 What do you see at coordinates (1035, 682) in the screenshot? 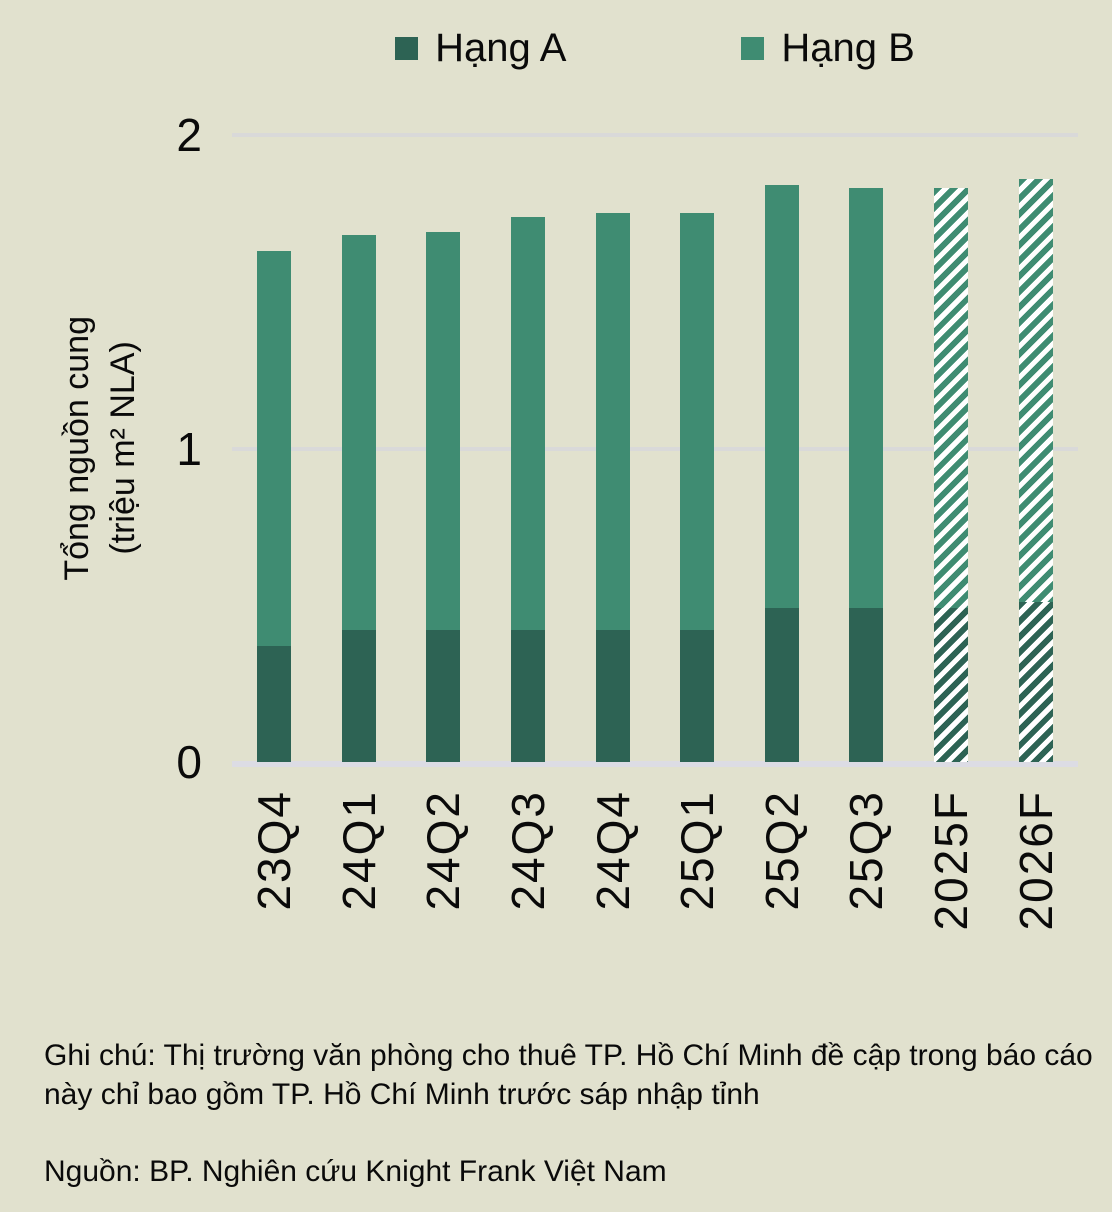
I see `bar-segment-2026F-hạng-a` at bounding box center [1035, 682].